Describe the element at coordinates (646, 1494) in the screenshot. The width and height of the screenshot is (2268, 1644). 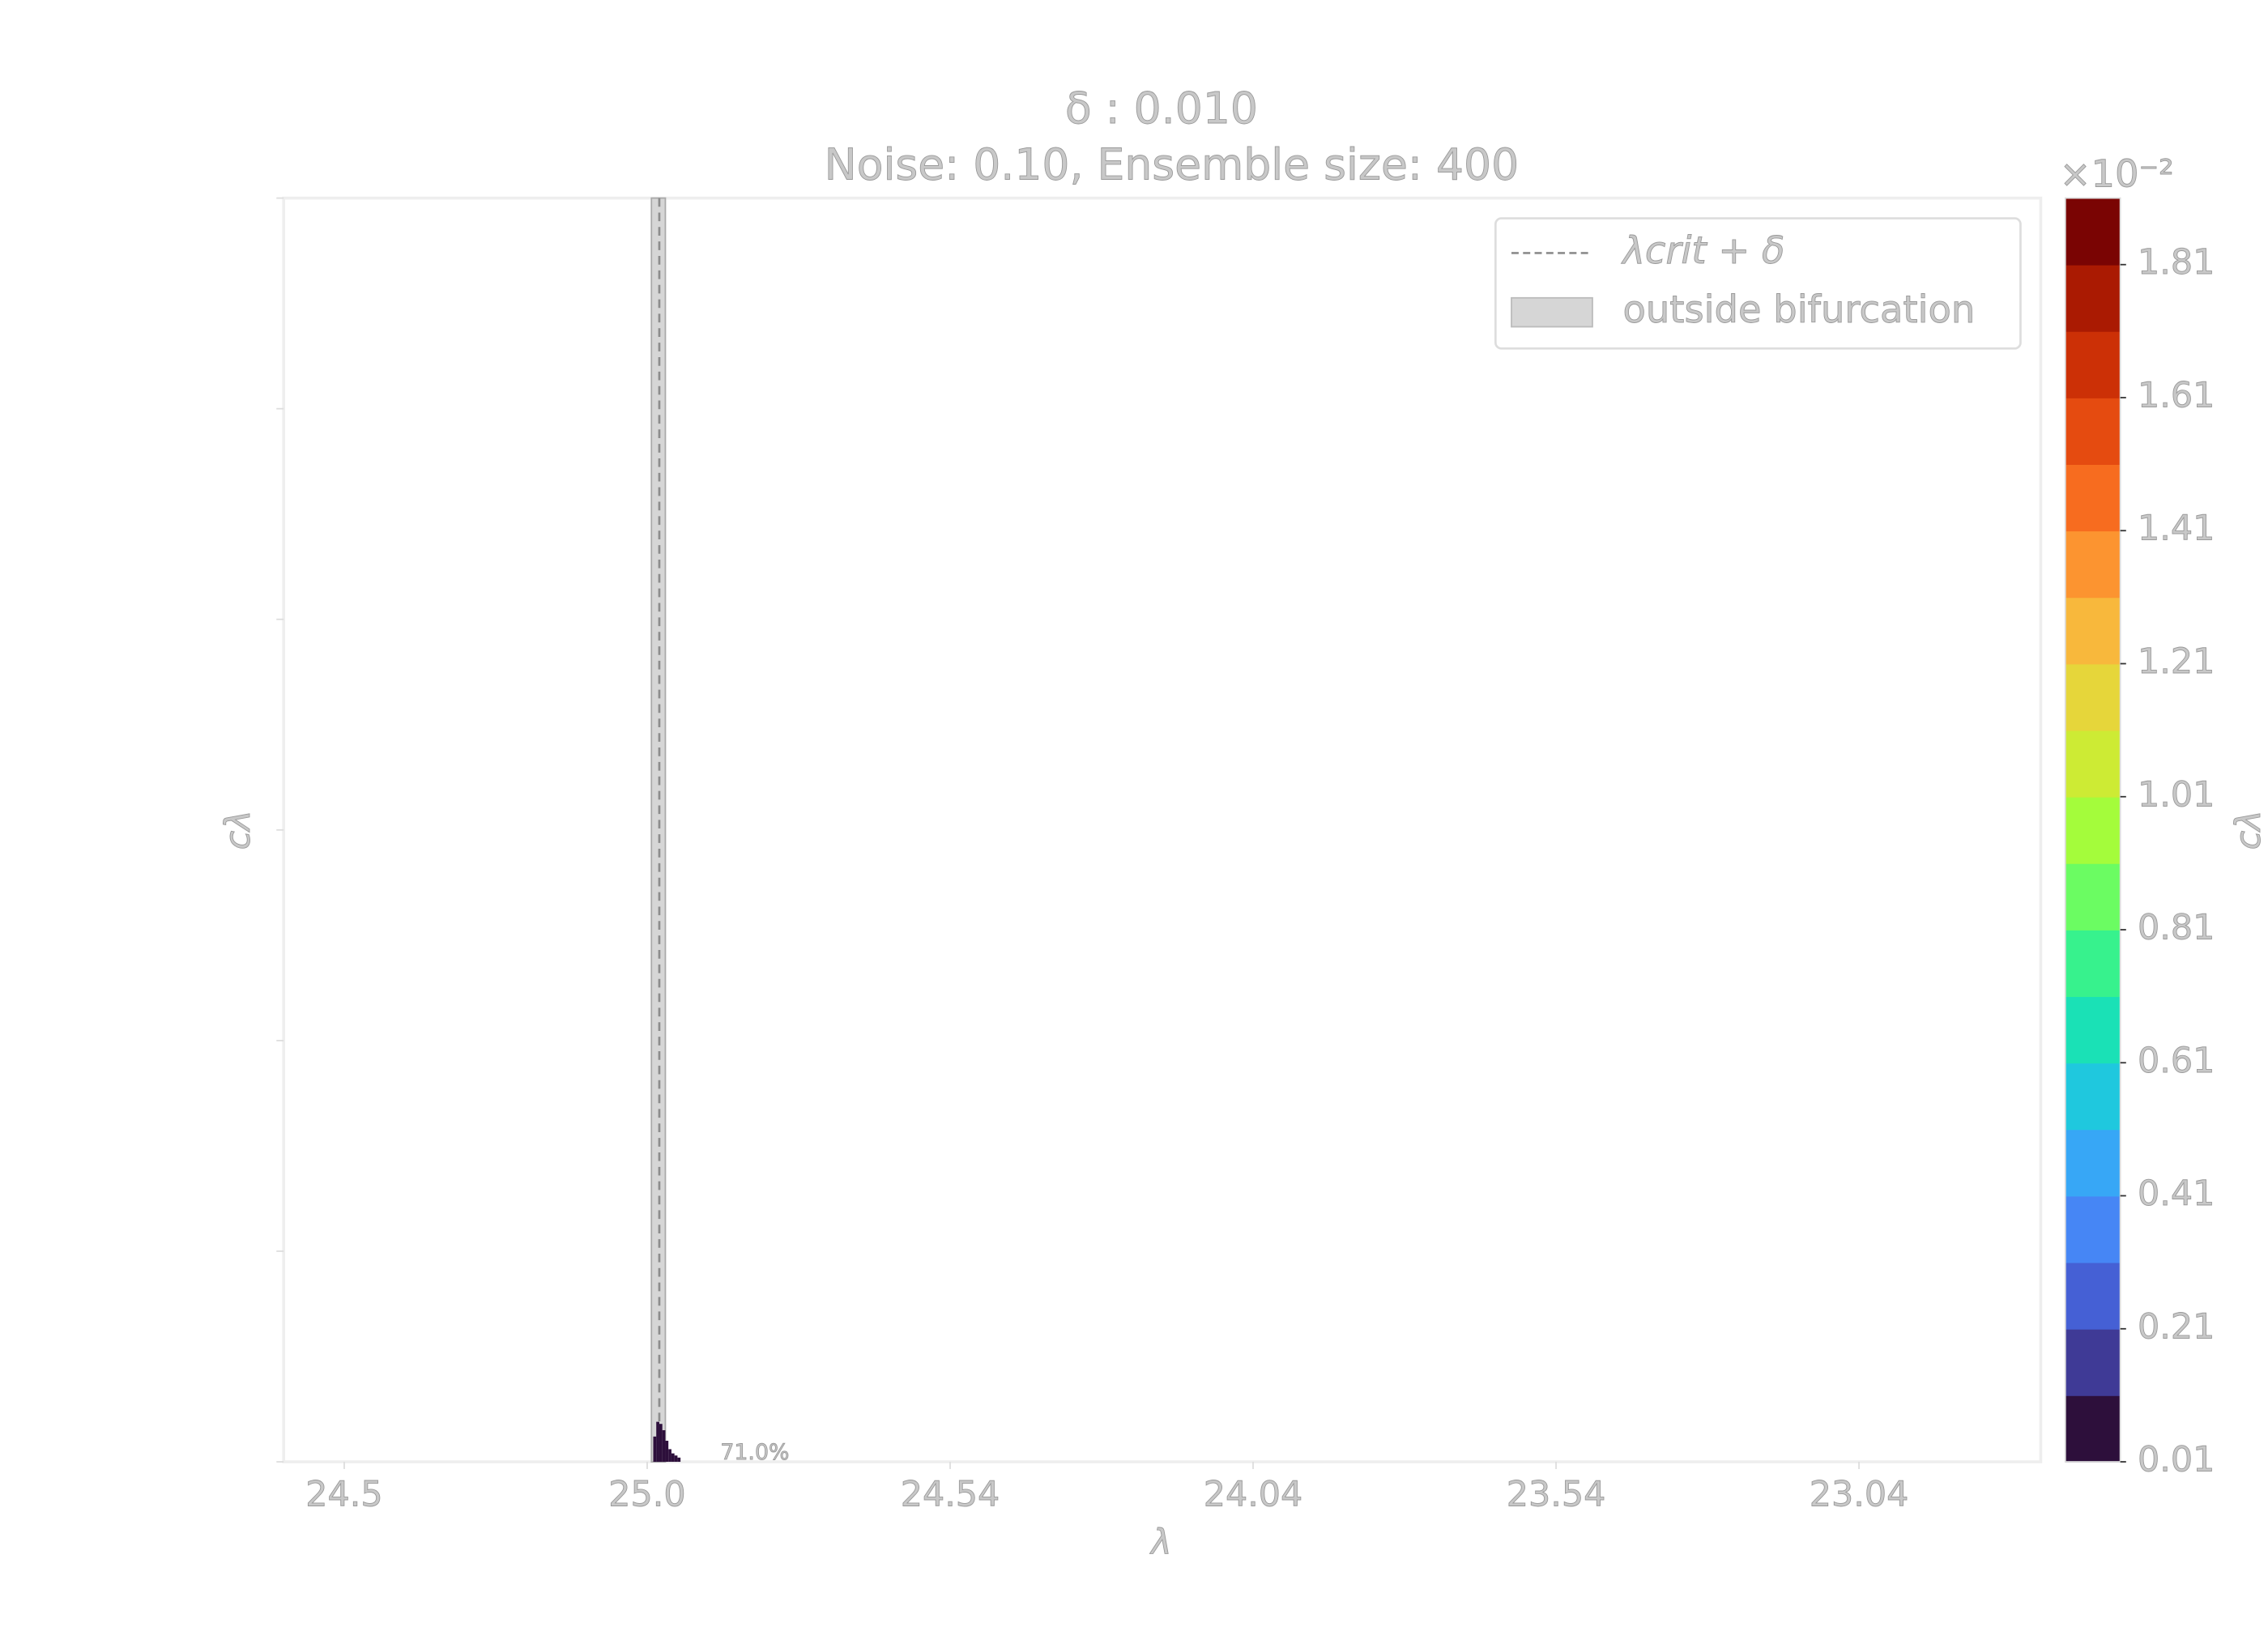
I see `x-tick-label: 25.0` at that location.